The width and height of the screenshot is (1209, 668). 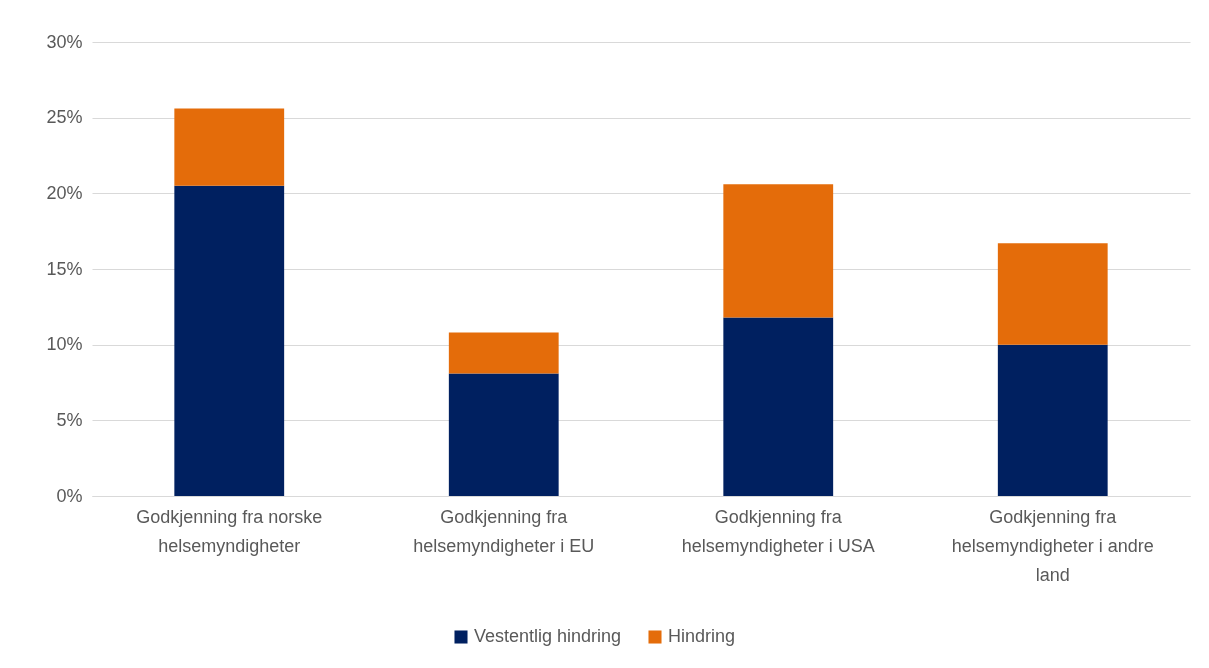 I want to click on x-tick-label: Godkjenning fra helsemyndigheter i andre land, so click(x=1052, y=545).